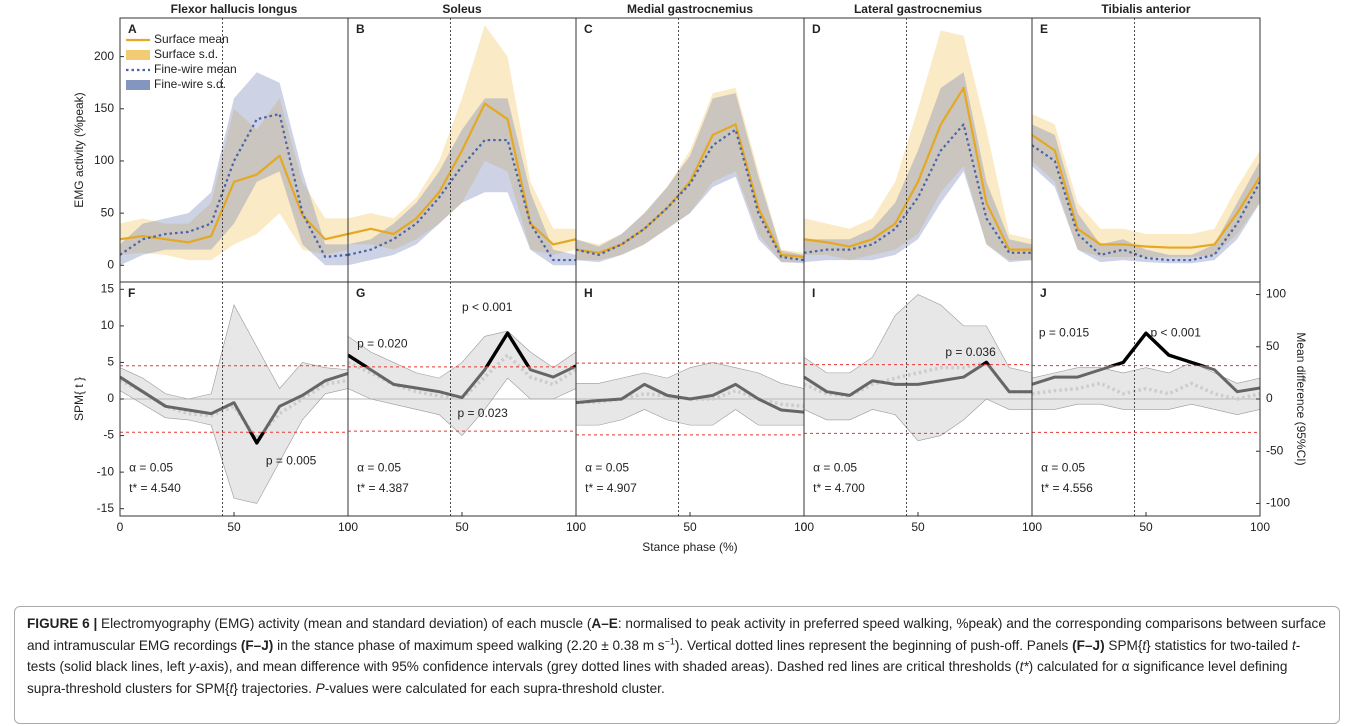  Describe the element at coordinates (664, 656) in the screenshot. I see `caption-text: -tests (solid black lines, left` at that location.